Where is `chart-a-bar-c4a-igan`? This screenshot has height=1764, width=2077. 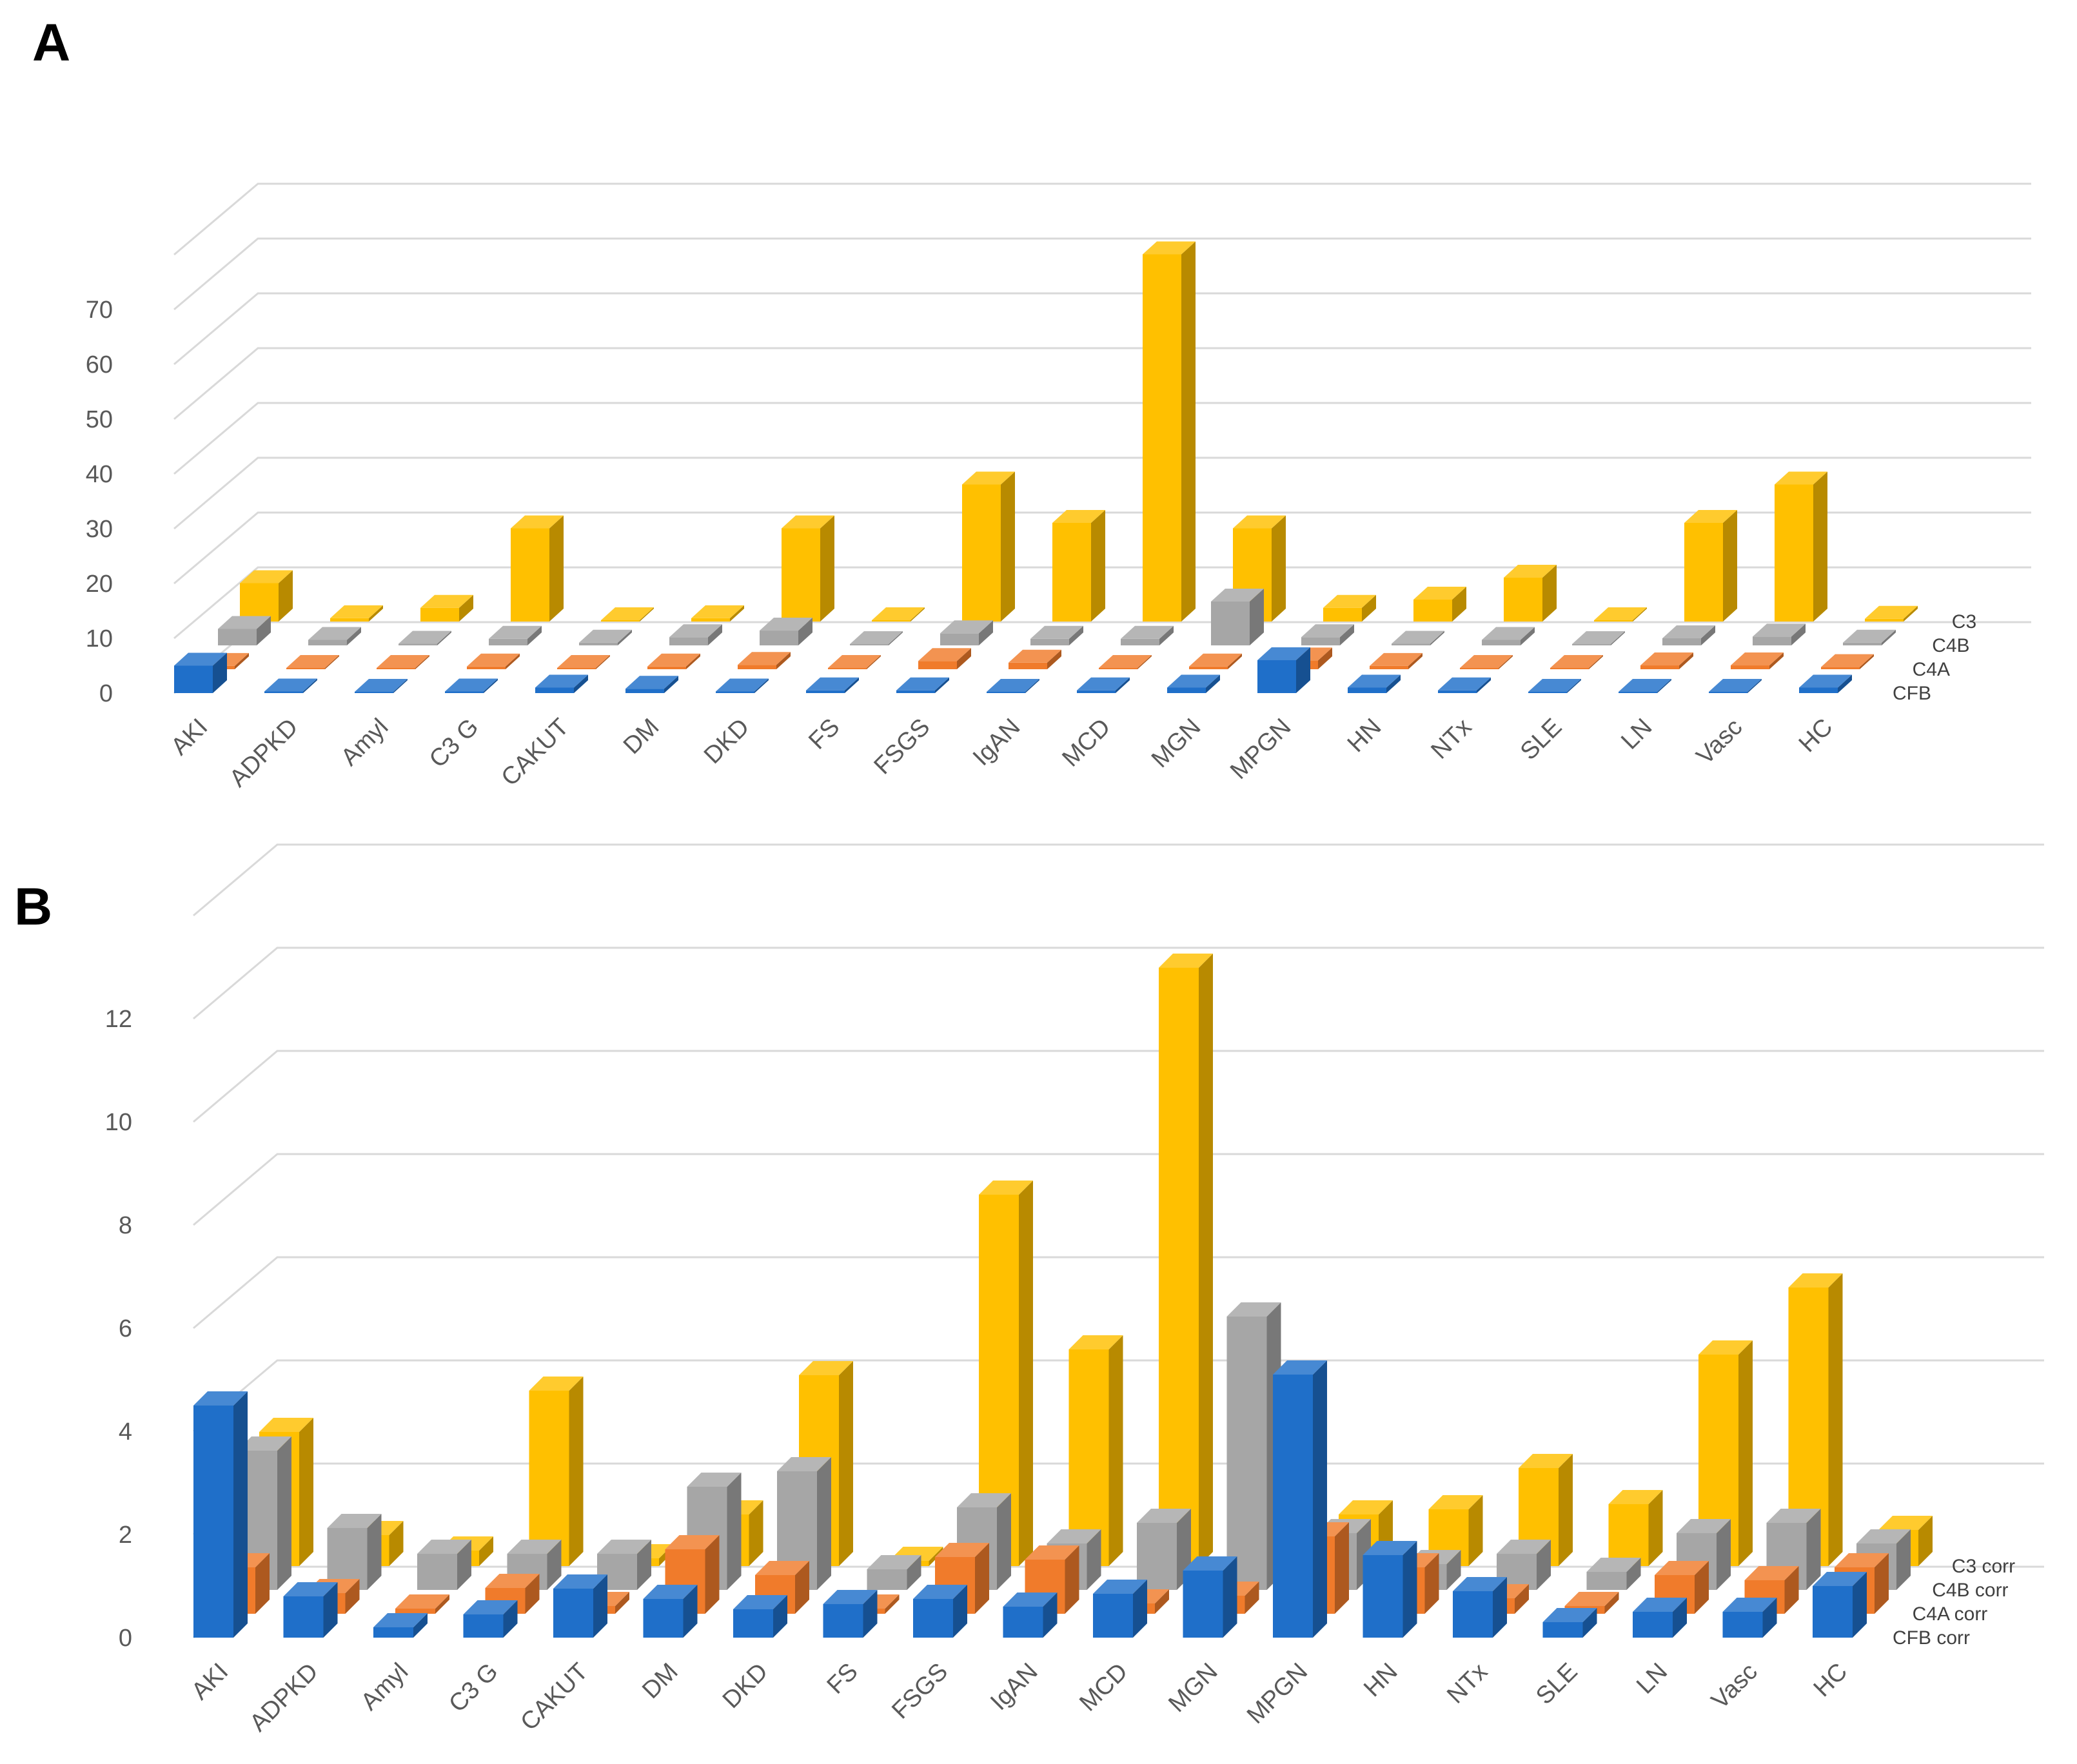 chart-a-bar-c4a-igan is located at coordinates (1035, 659).